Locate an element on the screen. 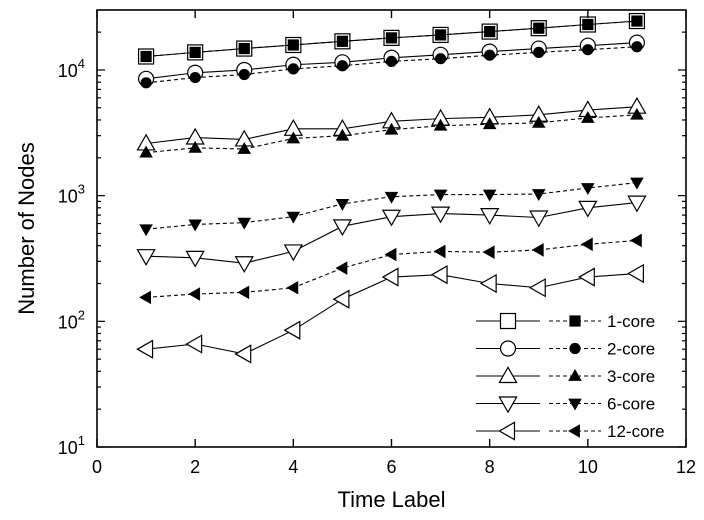  x-tick-label: 0 is located at coordinates (97, 467).